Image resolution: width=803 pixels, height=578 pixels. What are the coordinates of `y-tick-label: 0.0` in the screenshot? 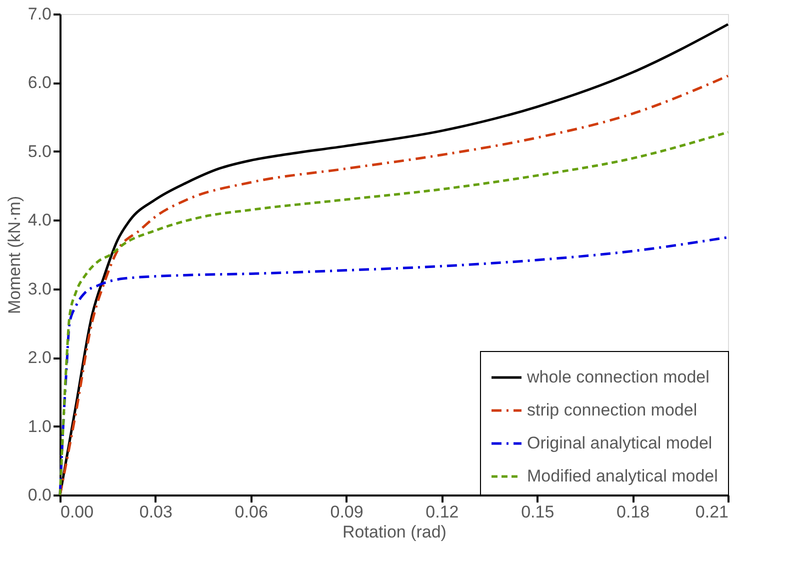 It's located at (40, 495).